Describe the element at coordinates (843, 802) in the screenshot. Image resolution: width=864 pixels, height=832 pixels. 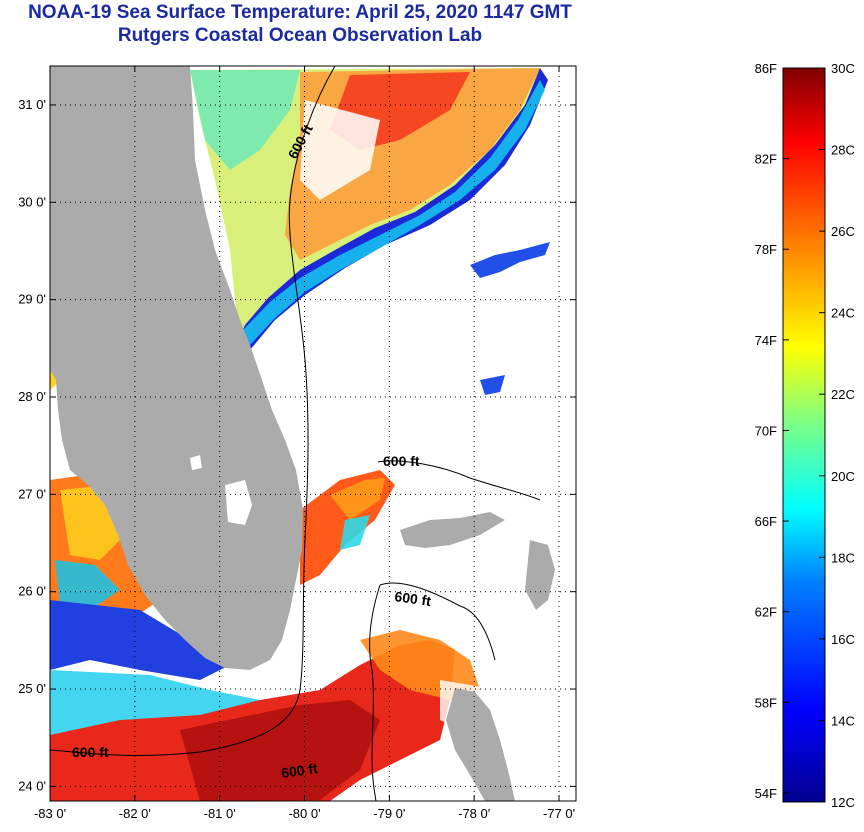
I see `colorbar-c-label: 12C` at that location.